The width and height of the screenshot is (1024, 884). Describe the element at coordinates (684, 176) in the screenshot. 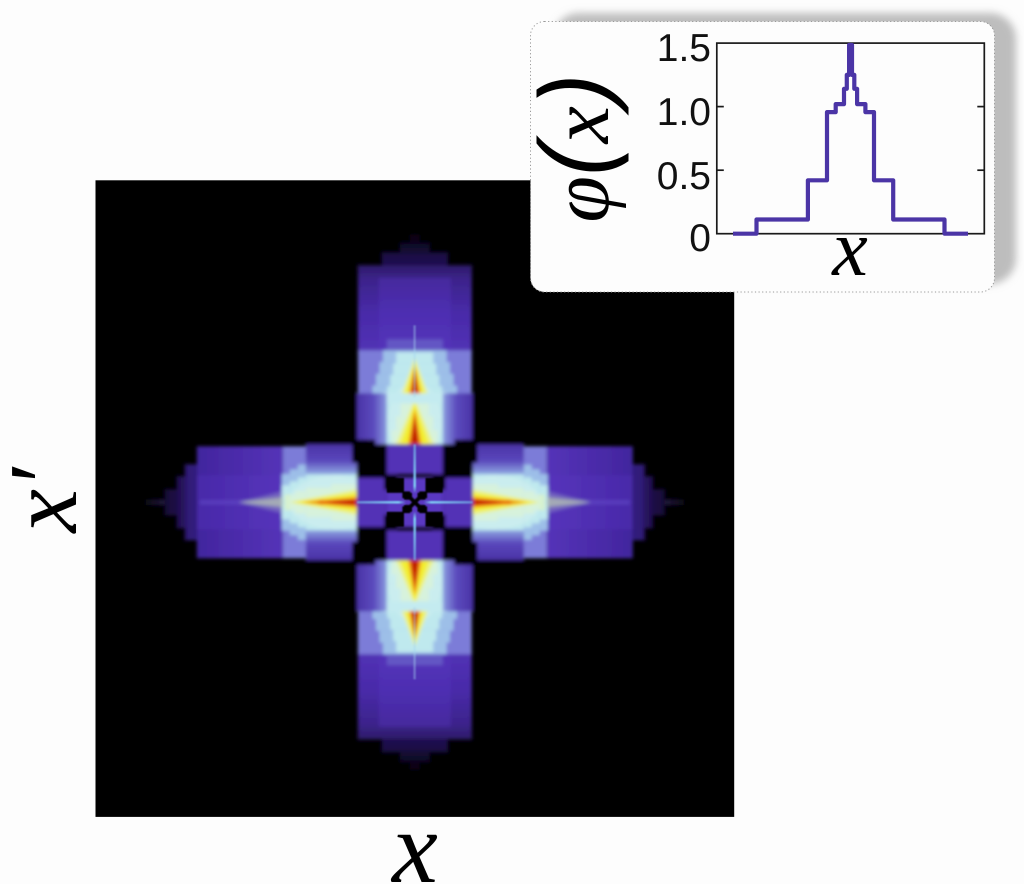

I see `svg-text: 0.5` at that location.